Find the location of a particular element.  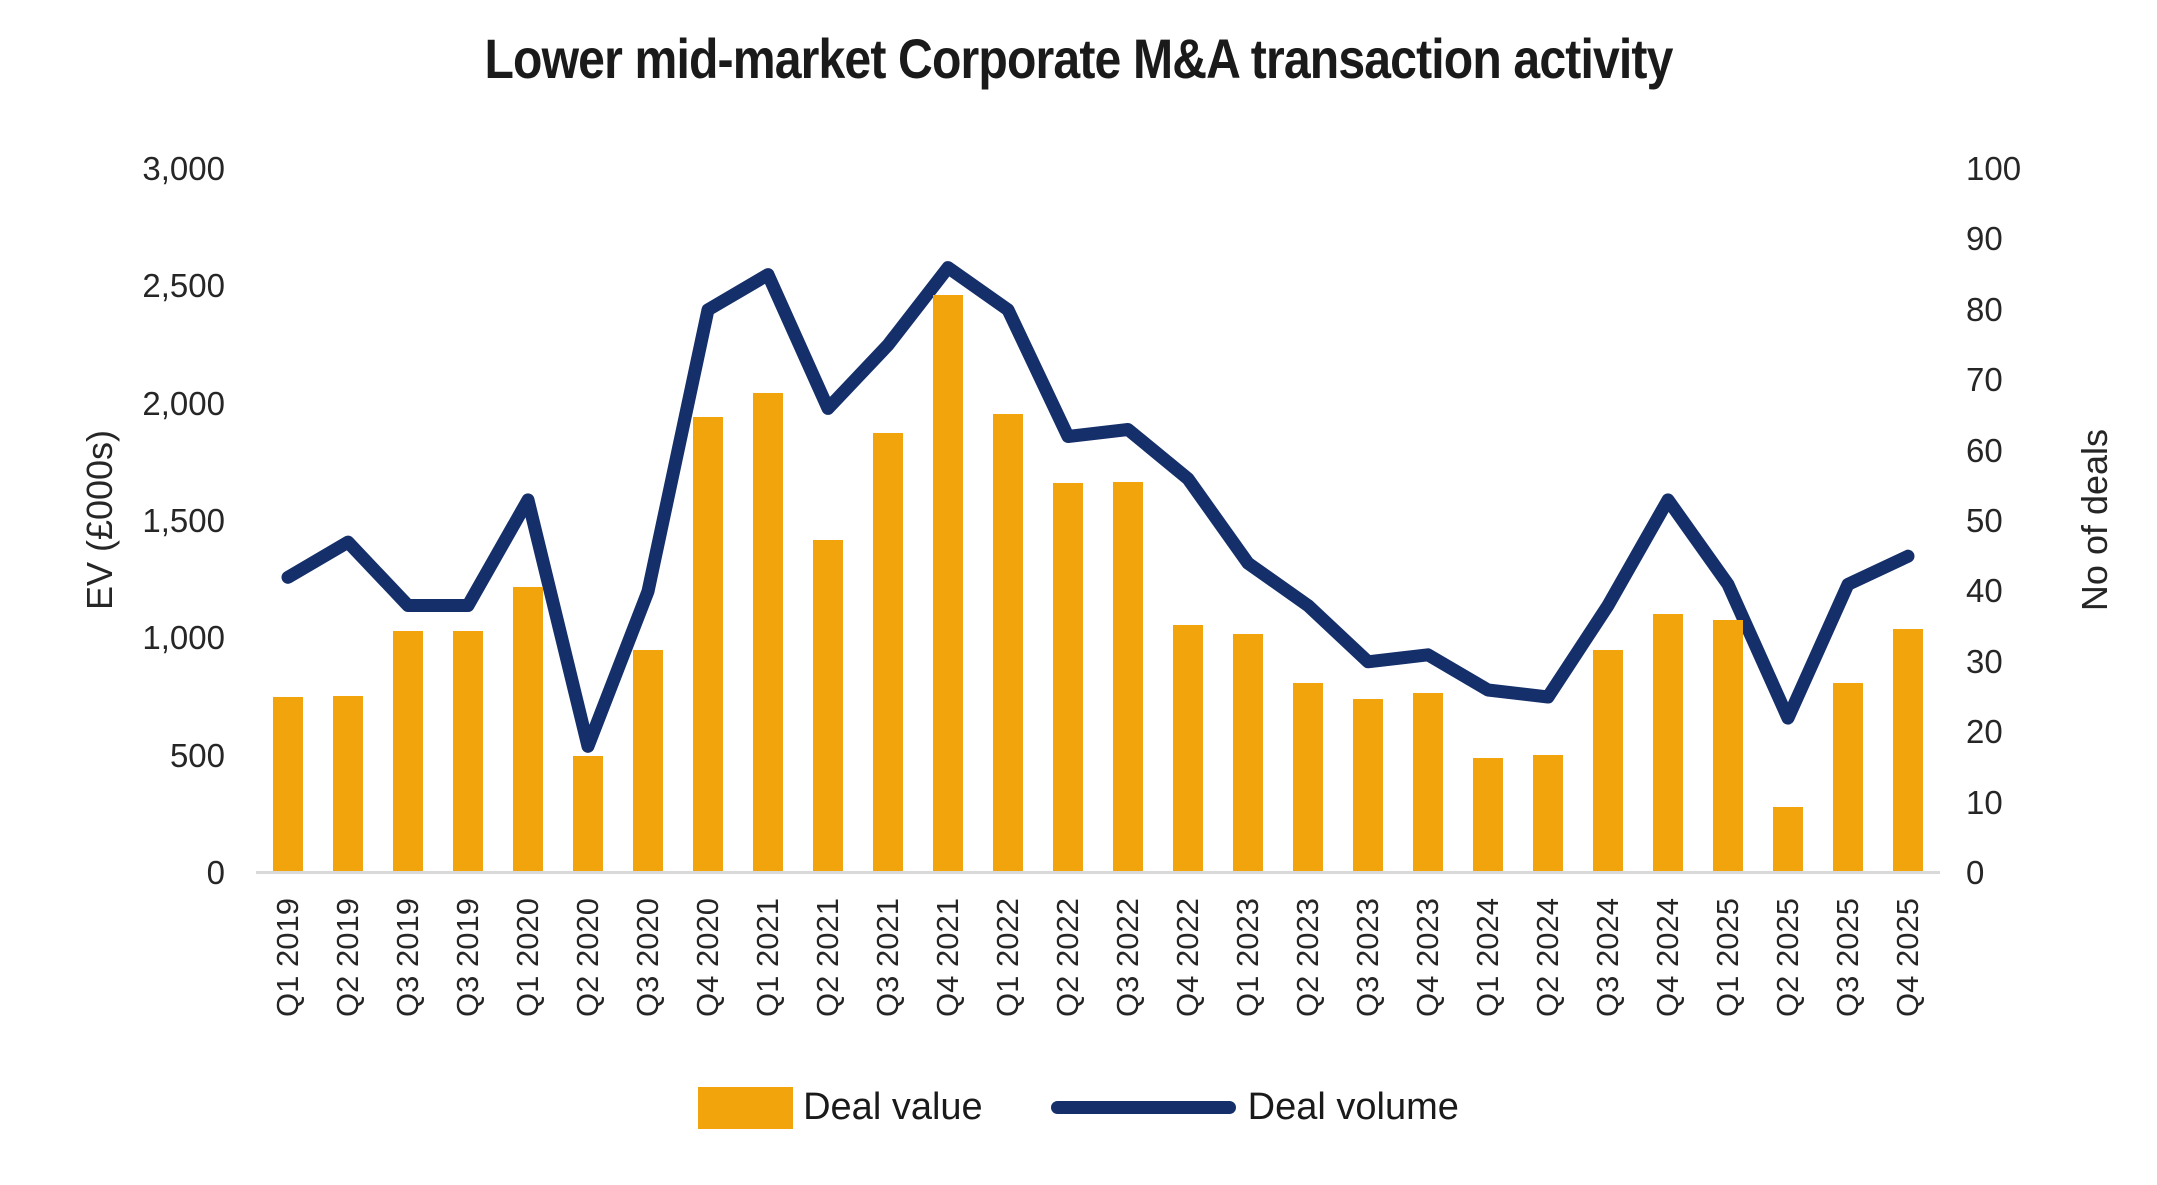

left-tick-1,000: 1,000 is located at coordinates (183, 638).